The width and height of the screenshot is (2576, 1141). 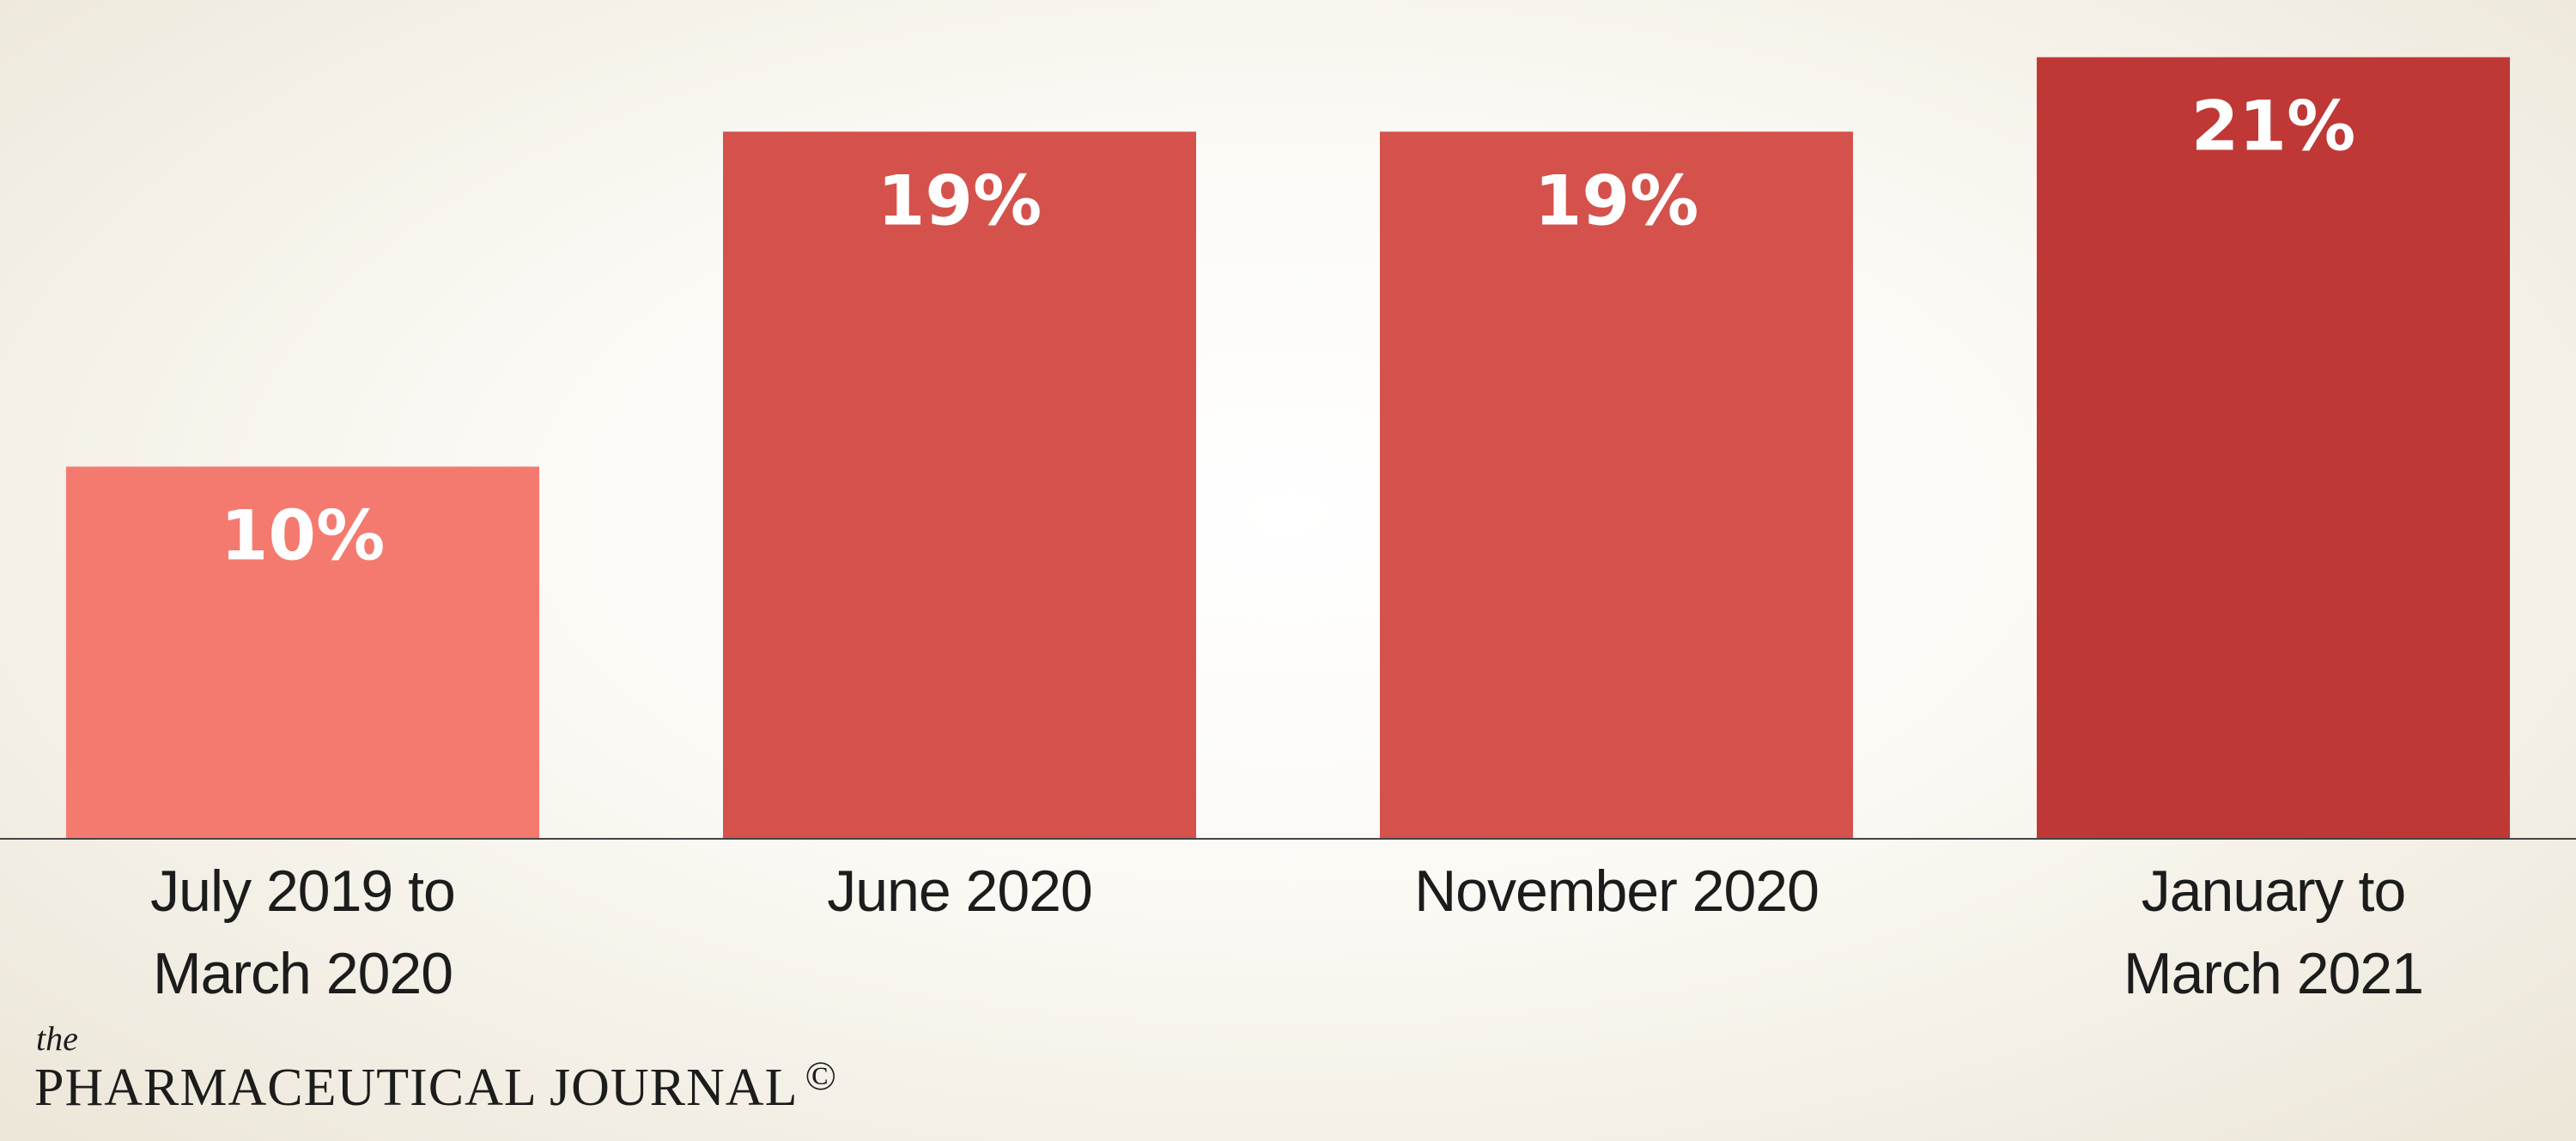 What do you see at coordinates (821, 1076) in the screenshot?
I see `logo-mark: ©` at bounding box center [821, 1076].